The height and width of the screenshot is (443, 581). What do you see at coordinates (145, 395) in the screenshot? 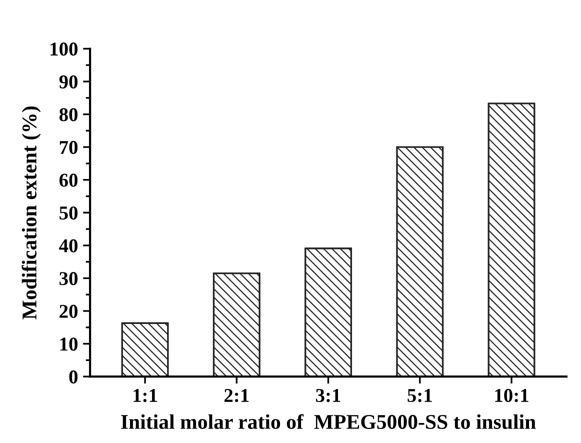
I see `x-tick-label: 1:1` at bounding box center [145, 395].